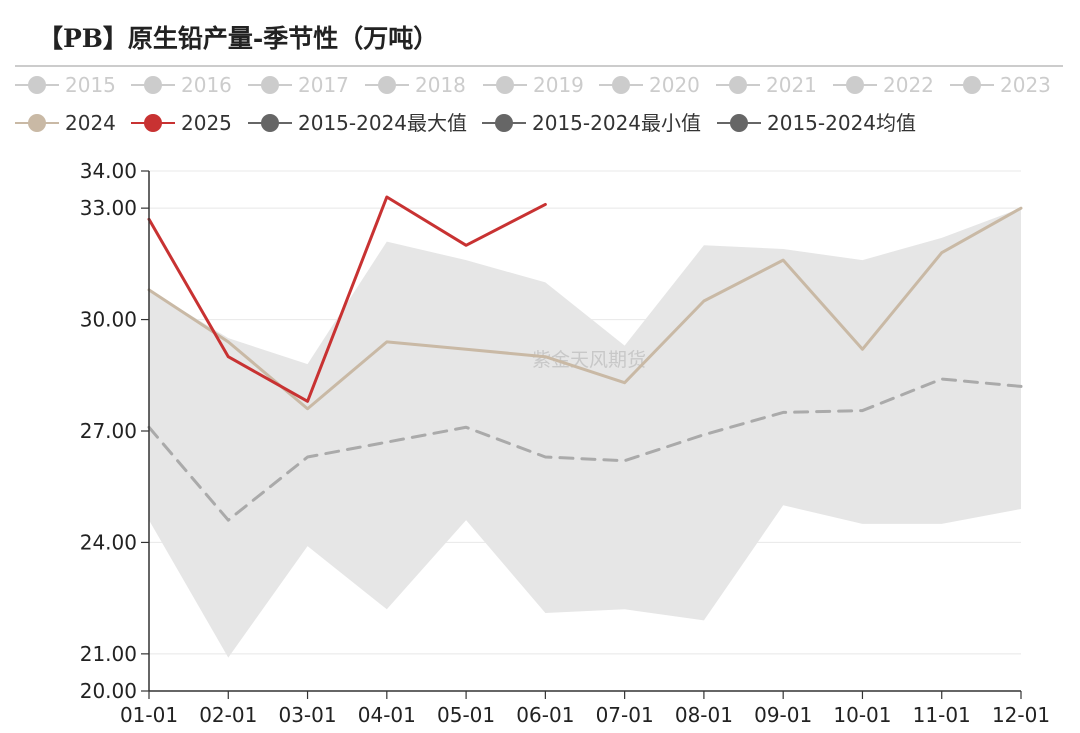 The height and width of the screenshot is (733, 1080). Describe the element at coordinates (238, 38) in the screenshot. I see `chart-title: 【PB】原生铅产量-季节性（万吨）` at that location.